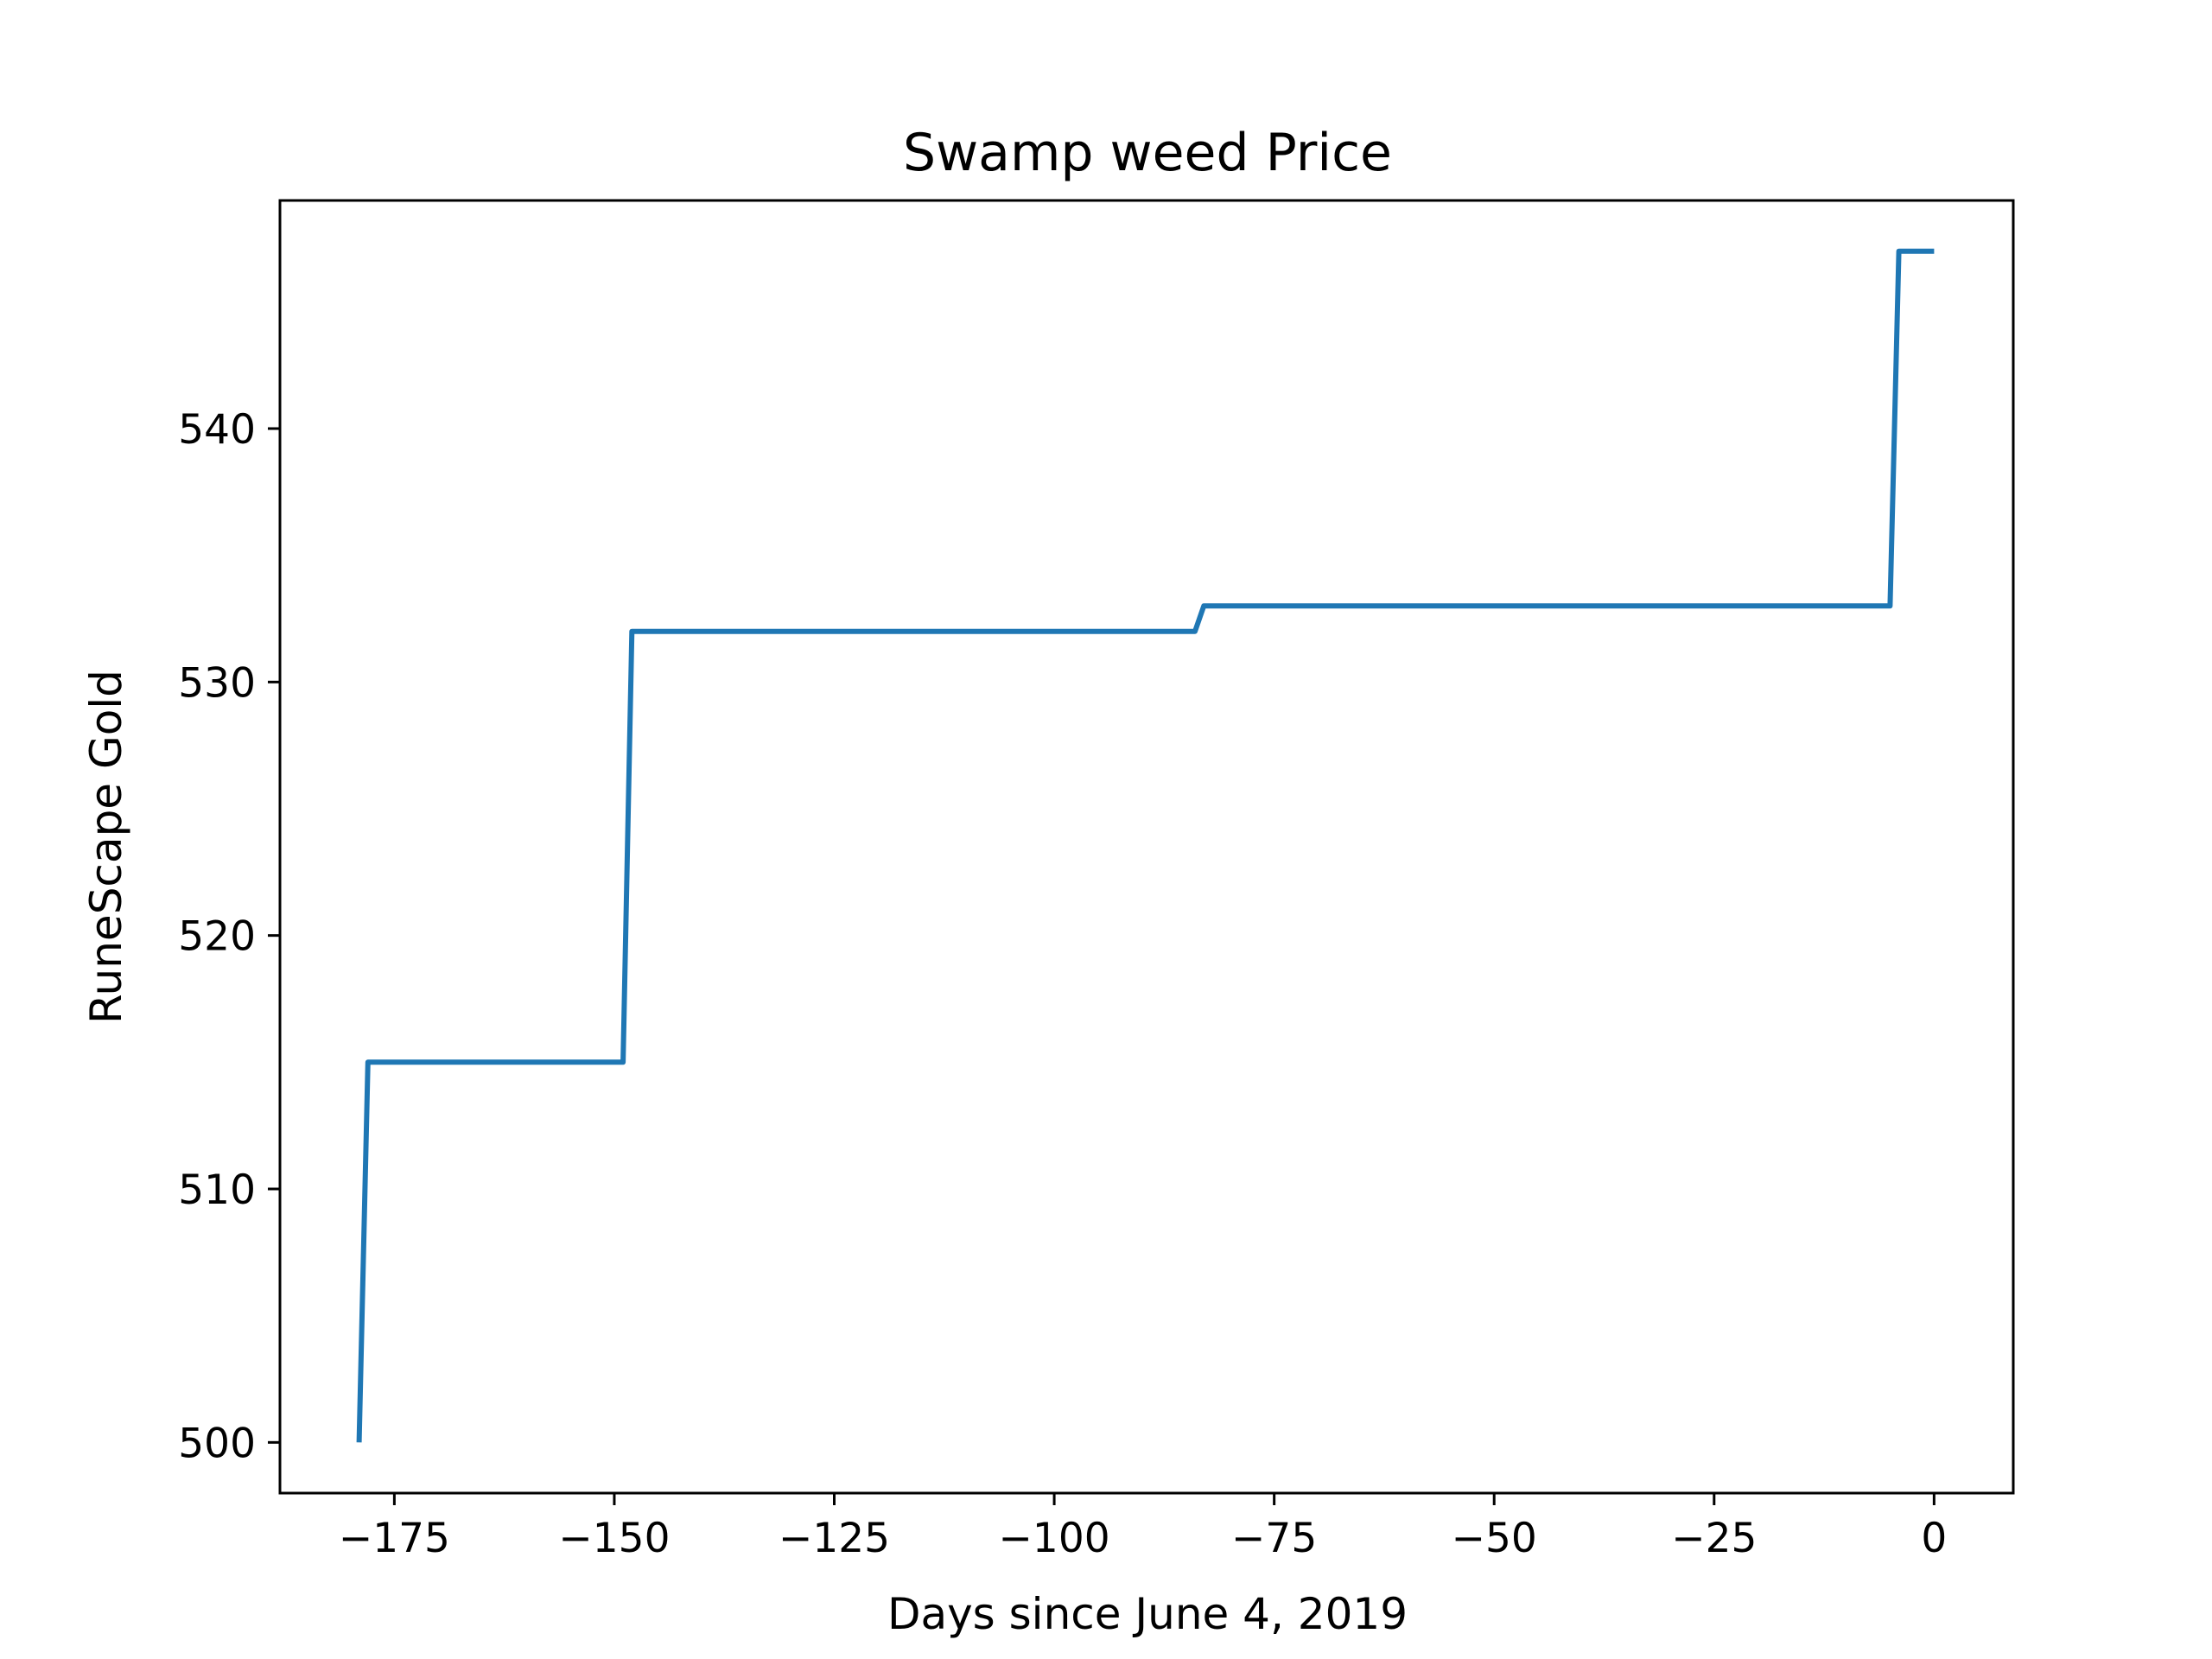 Image resolution: width=2212 pixels, height=1659 pixels. Describe the element at coordinates (217, 937) in the screenshot. I see `y-tick-label: 520` at that location.